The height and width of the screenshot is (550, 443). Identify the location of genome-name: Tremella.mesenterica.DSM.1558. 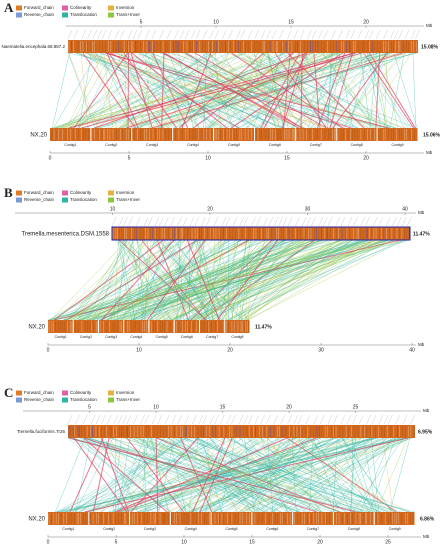
(66, 235).